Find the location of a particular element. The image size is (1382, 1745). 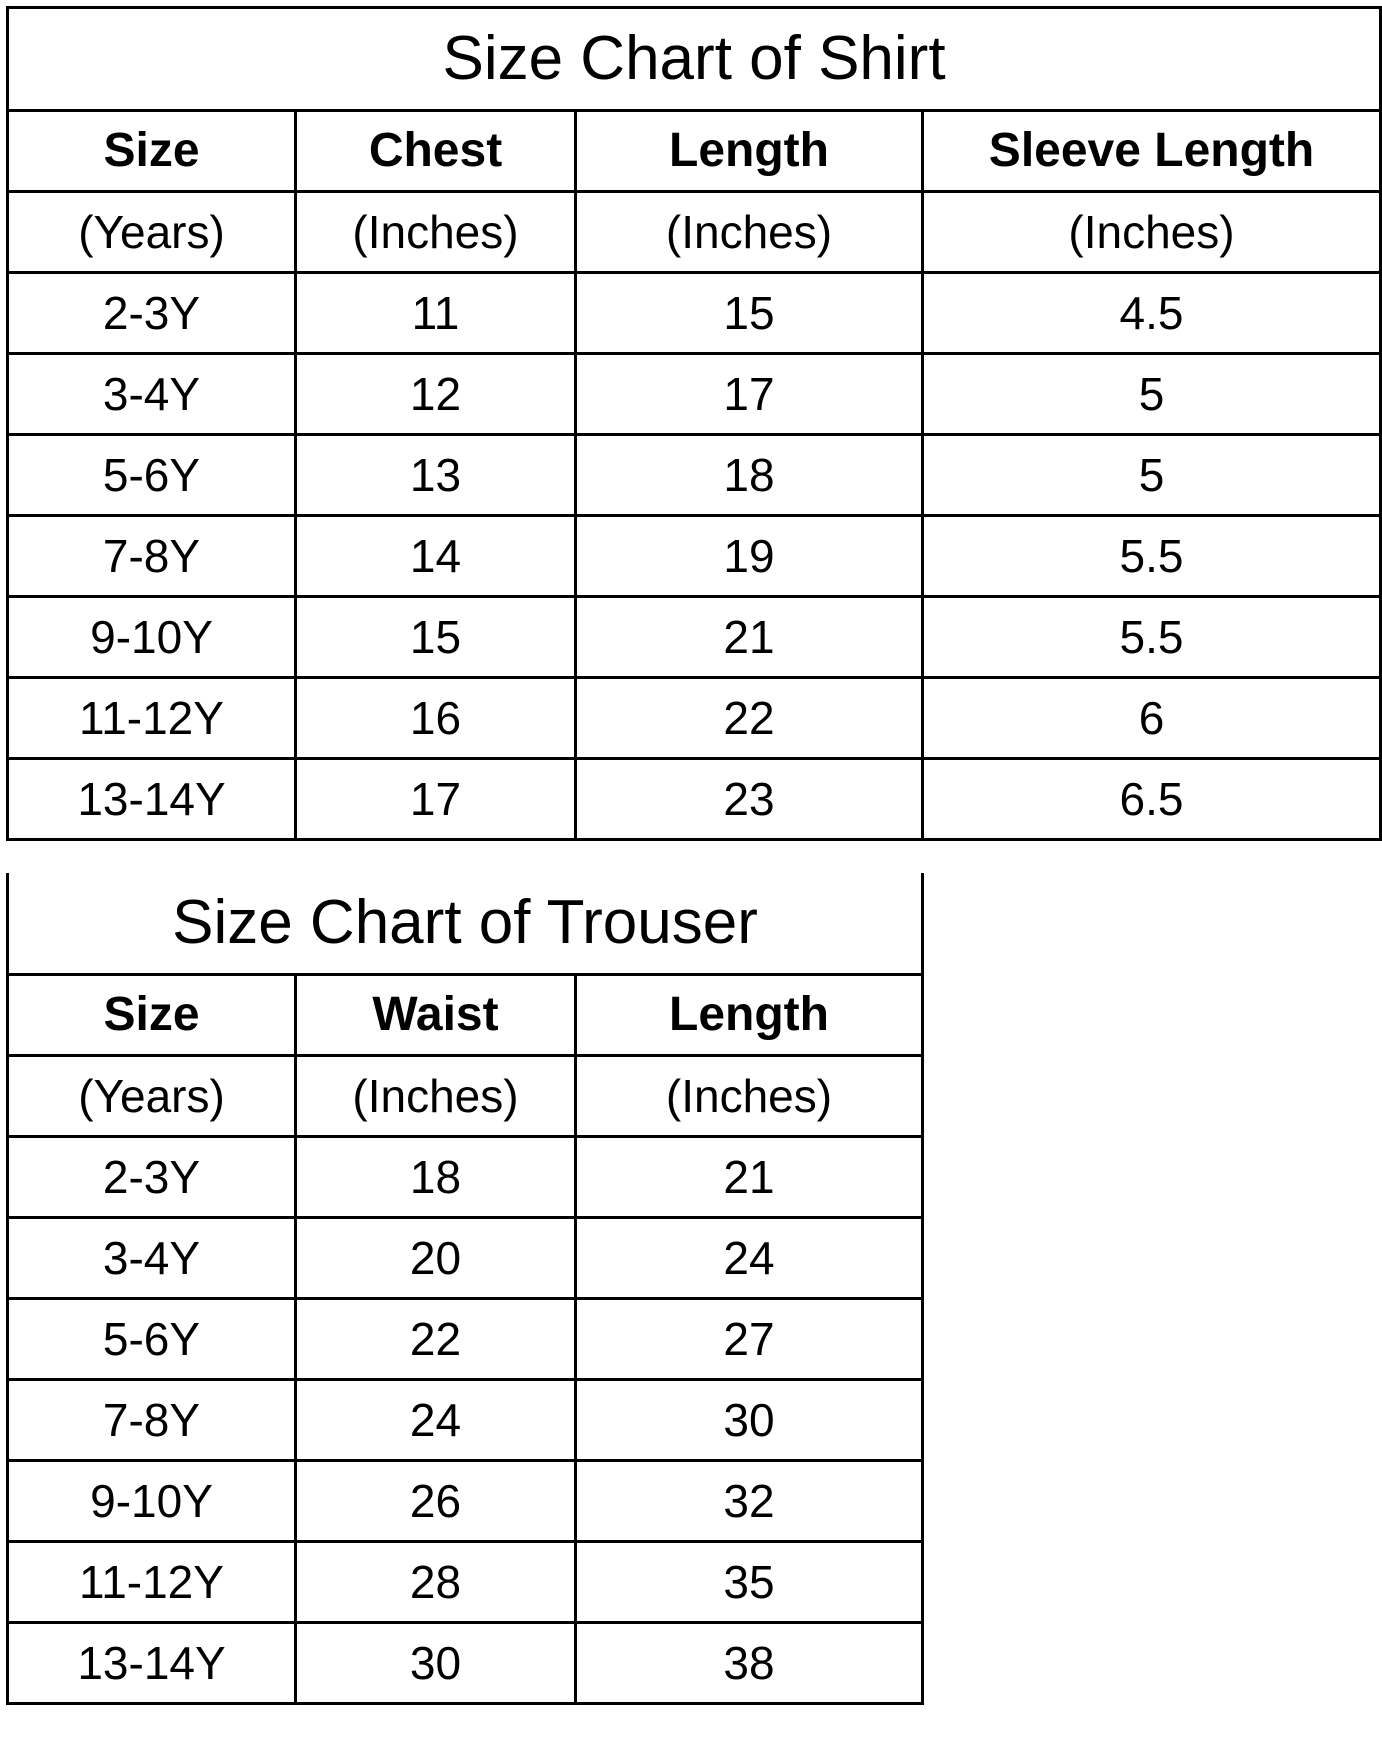

table-row: 13-14Y 17 23 6.5 is located at coordinates (694, 799).